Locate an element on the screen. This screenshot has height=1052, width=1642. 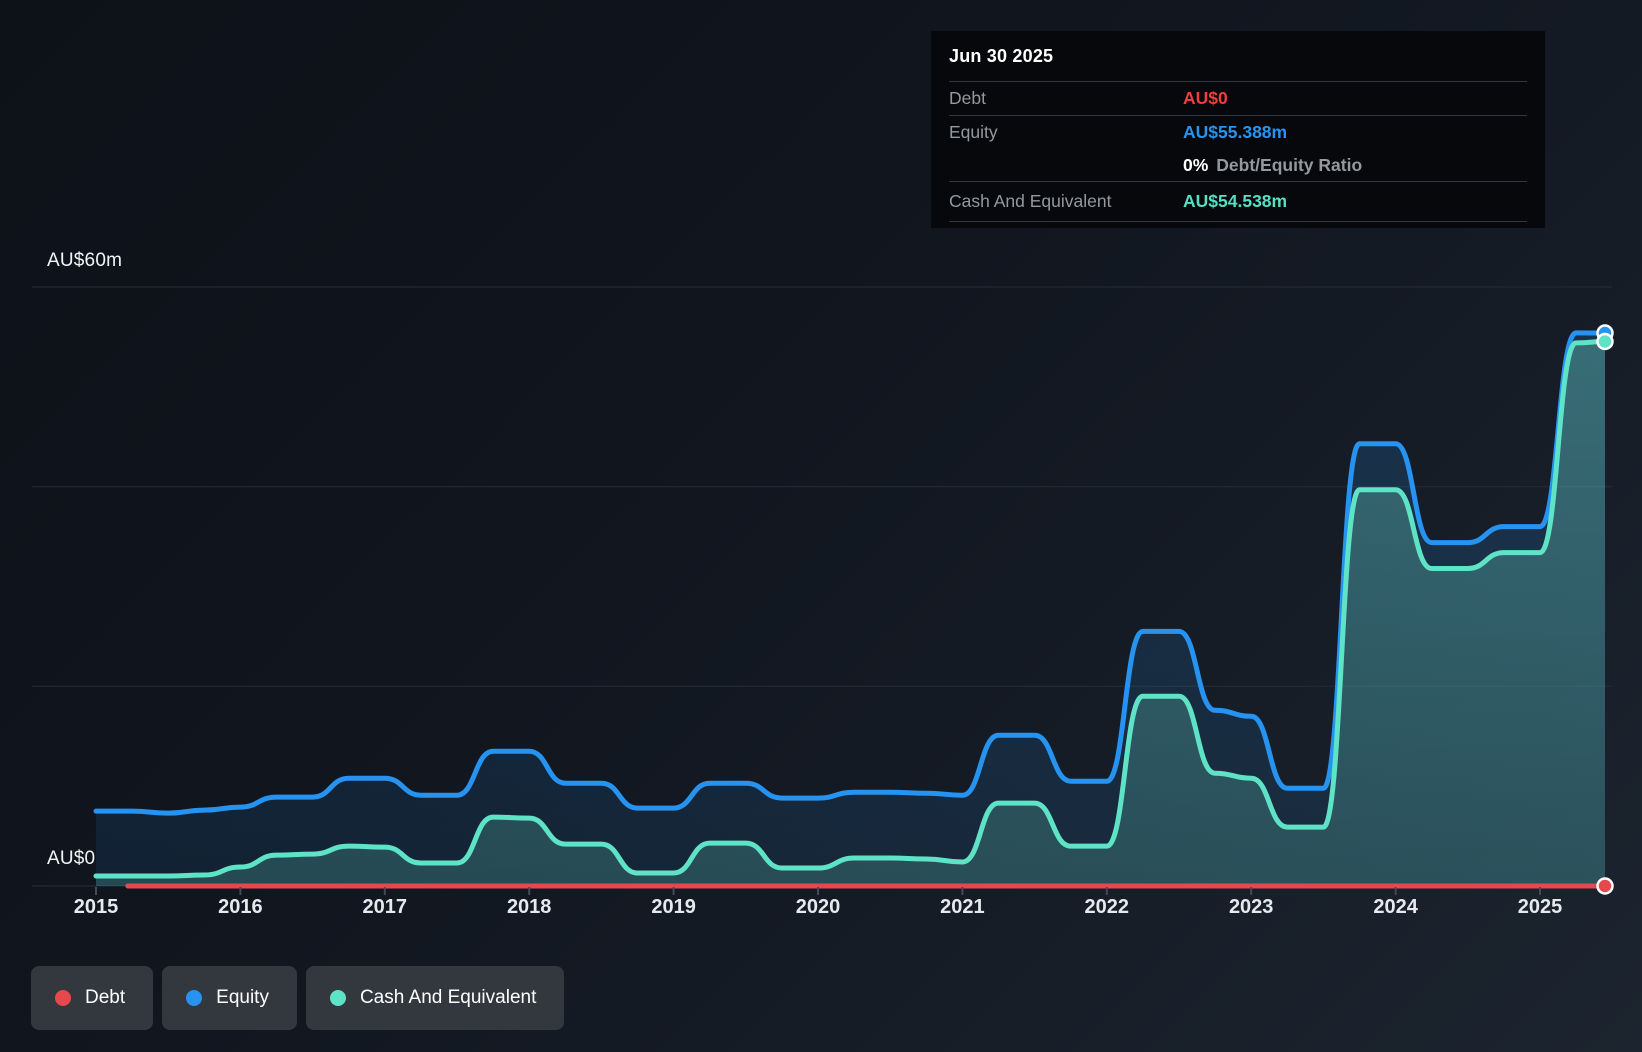
x-axis-label-2023: 2023 is located at coordinates (1251, 907).